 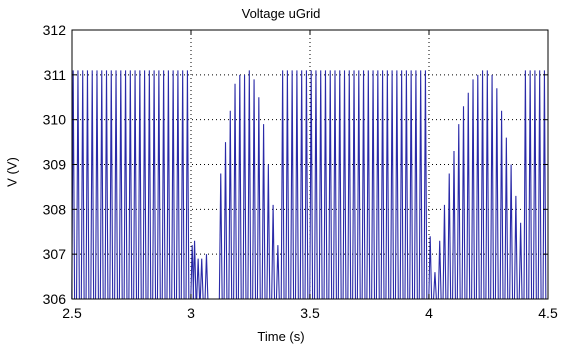 What do you see at coordinates (55, 254) in the screenshot?
I see `y-tick-label: 307` at bounding box center [55, 254].